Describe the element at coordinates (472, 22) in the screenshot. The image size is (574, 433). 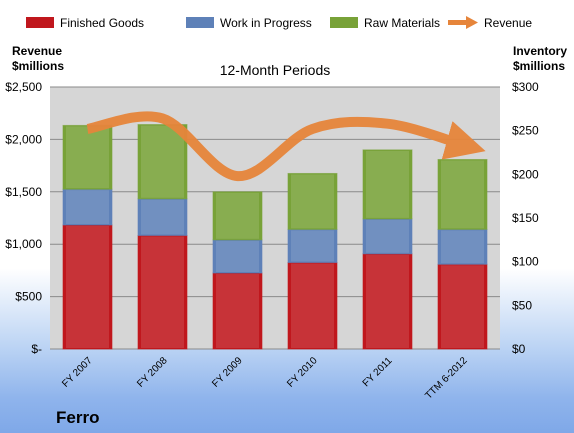
I see `legend-arrow-icon` at that location.